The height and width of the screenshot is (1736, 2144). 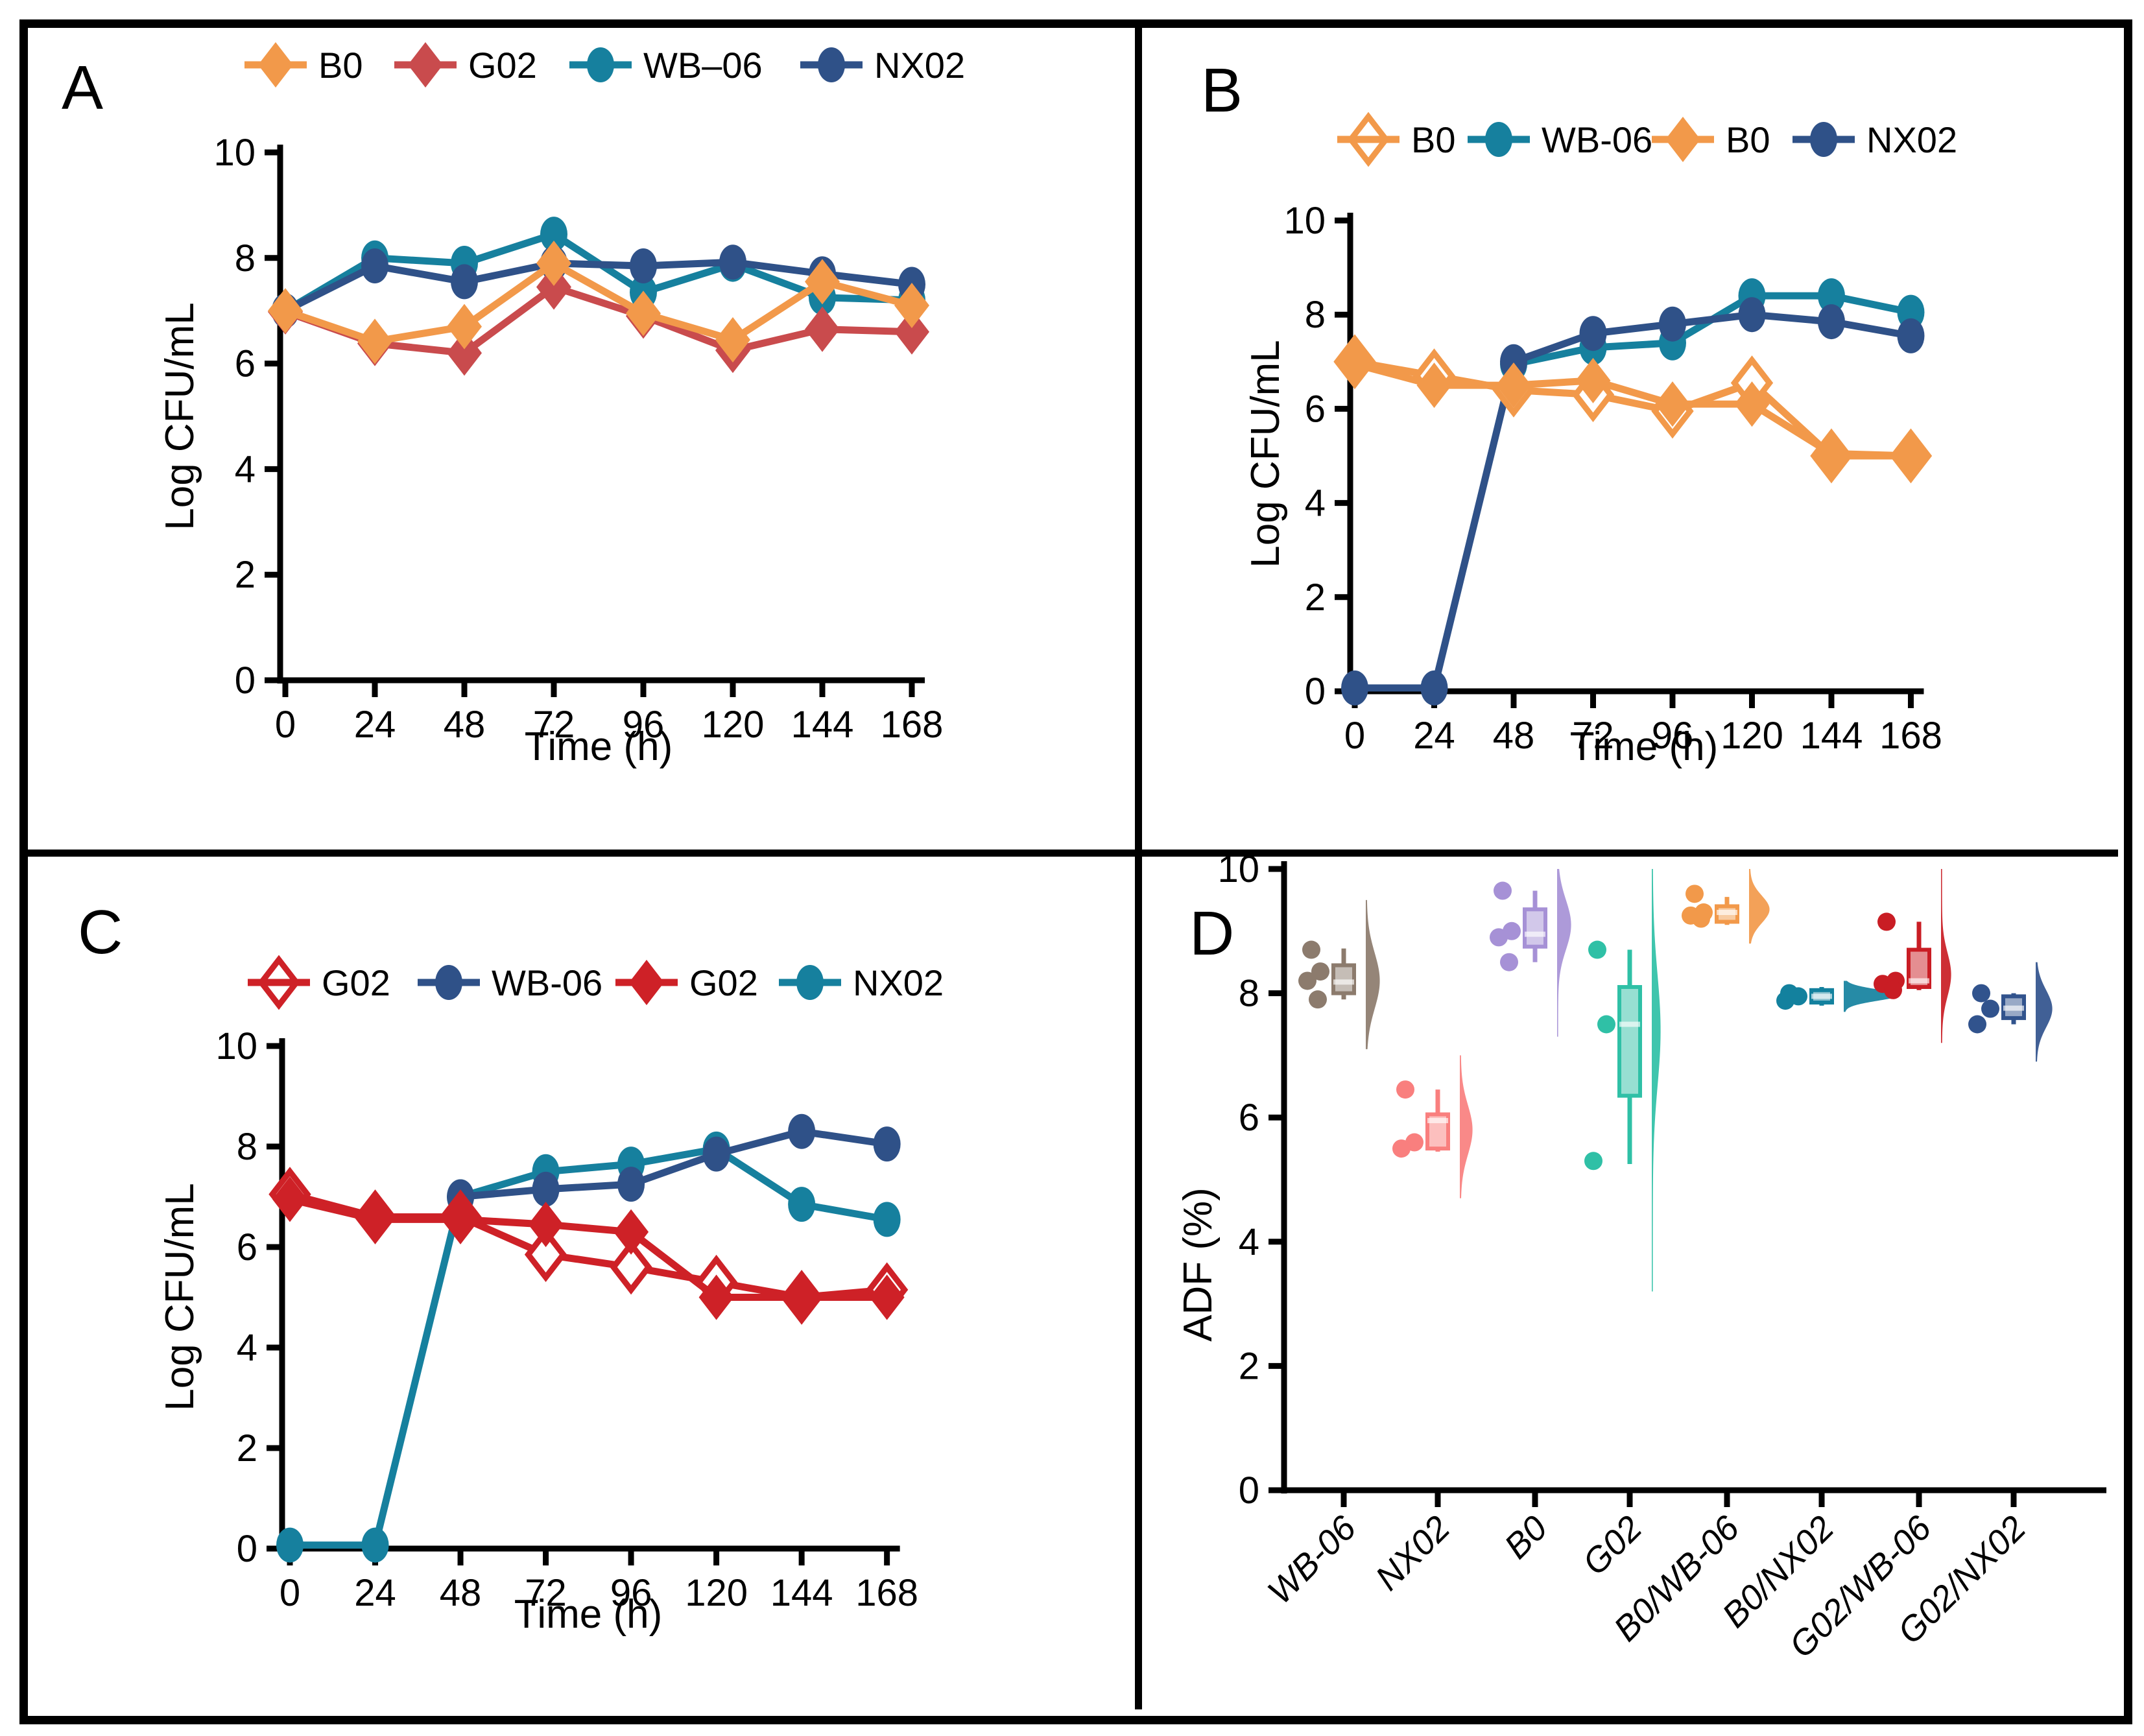 I want to click on raincloud-group-wb-06: WB-06, so click(x=1320, y=1255).